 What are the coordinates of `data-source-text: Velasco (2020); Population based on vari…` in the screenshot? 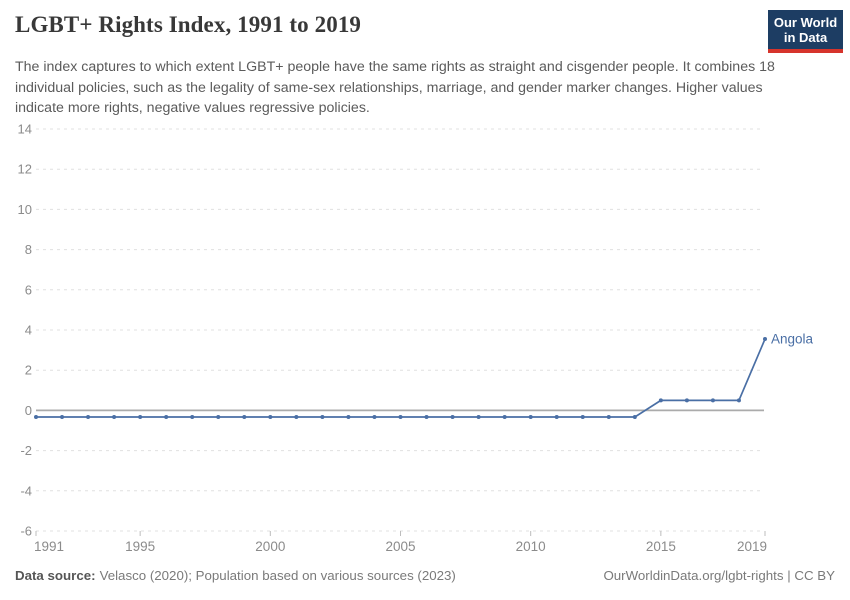 It's located at (277, 575).